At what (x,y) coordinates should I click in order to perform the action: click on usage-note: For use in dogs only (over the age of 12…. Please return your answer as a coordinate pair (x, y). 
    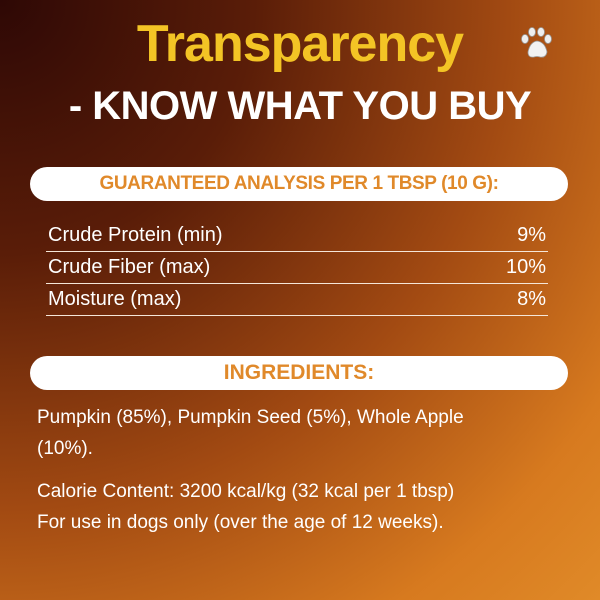
    Looking at the image, I should click on (240, 522).